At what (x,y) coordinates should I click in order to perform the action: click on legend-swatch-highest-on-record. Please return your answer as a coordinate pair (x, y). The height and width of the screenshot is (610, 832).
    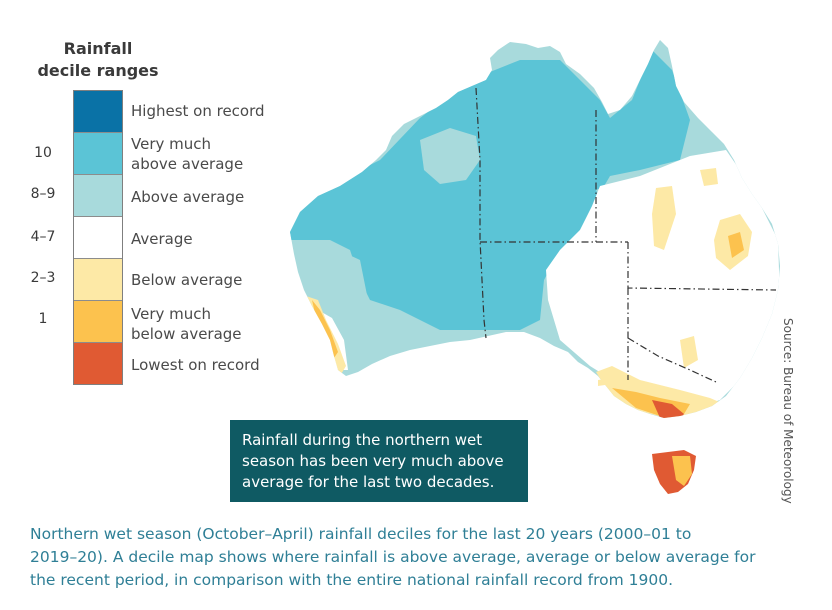
    Looking at the image, I should click on (98, 112).